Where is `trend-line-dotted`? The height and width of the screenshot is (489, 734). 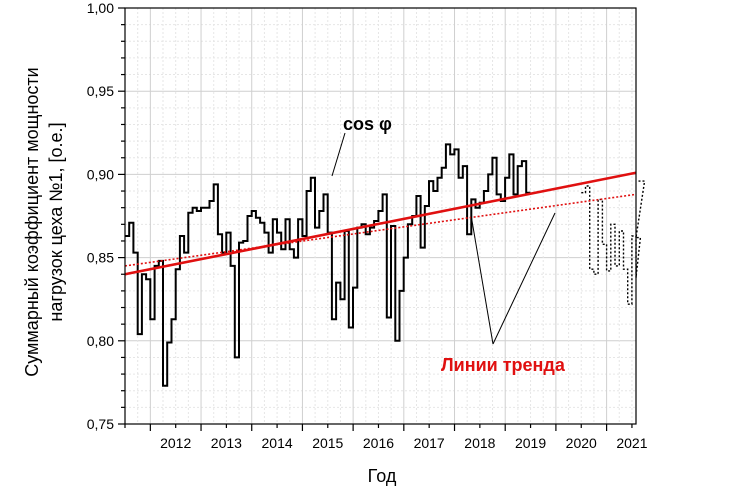 trend-line-dotted is located at coordinates (380, 230).